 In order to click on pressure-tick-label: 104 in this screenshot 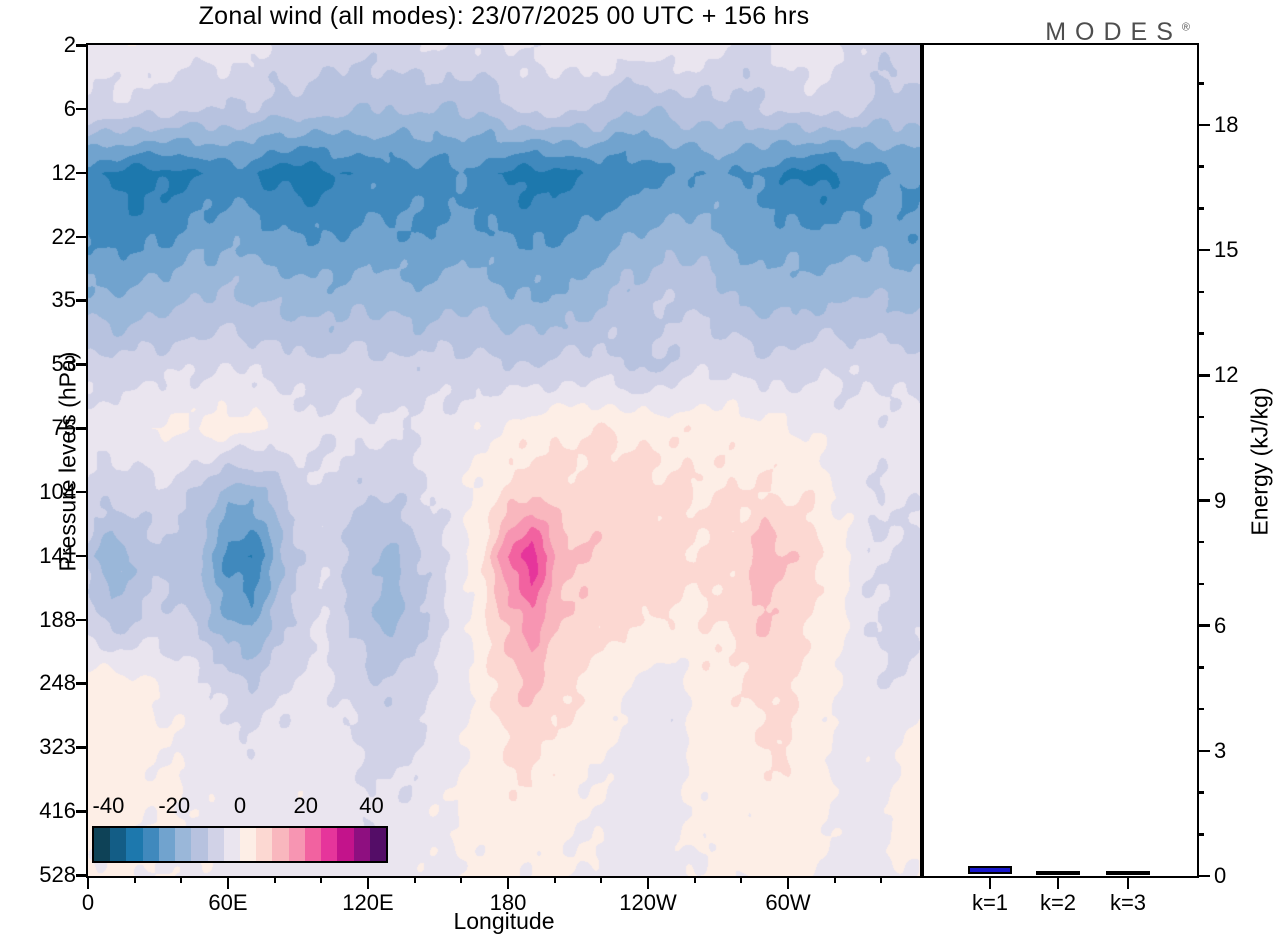, I will do `click(57, 491)`.